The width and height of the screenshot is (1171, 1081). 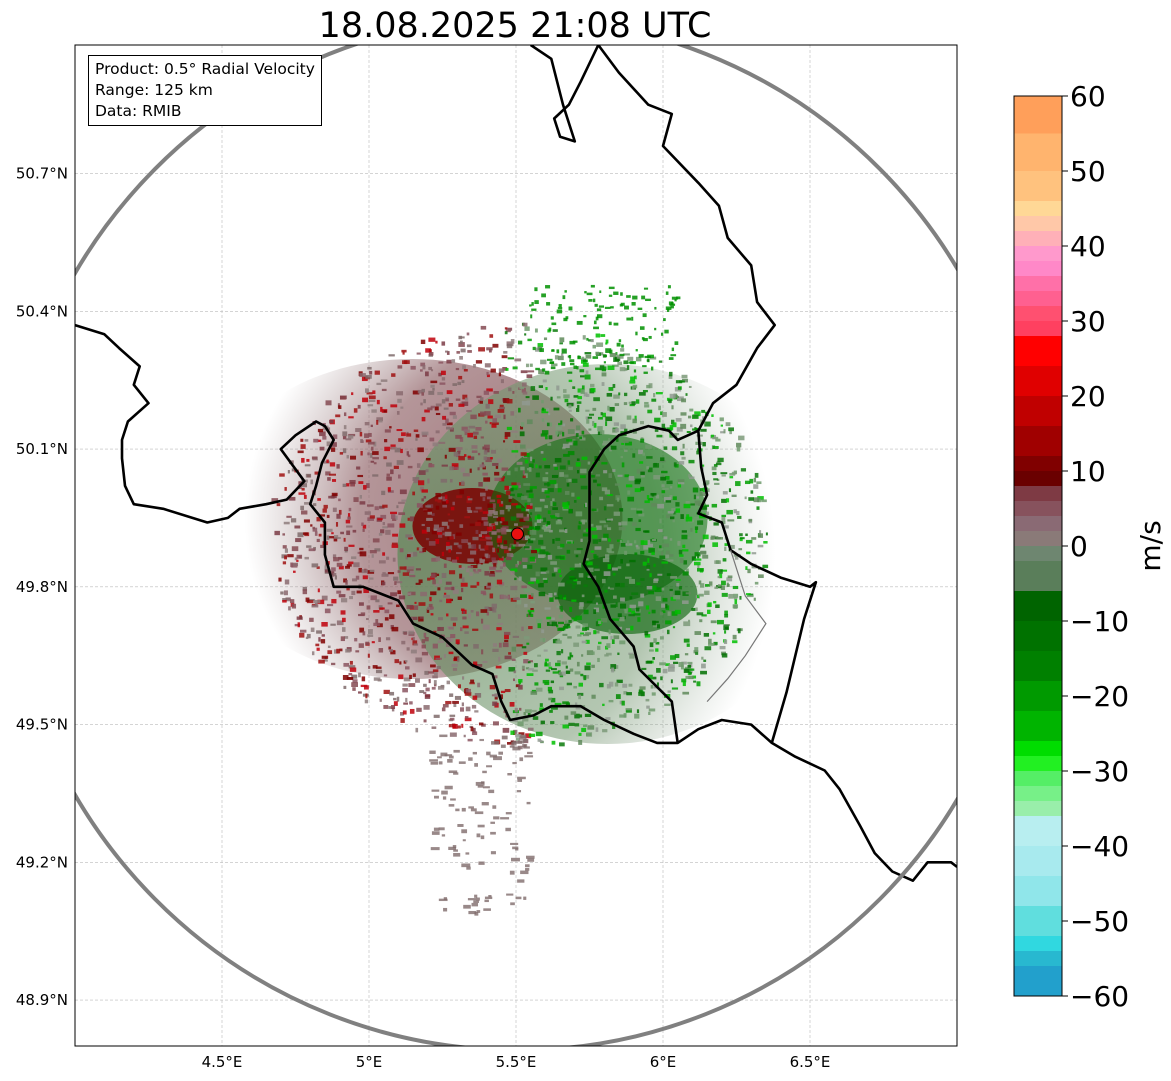 What do you see at coordinates (154, 90) in the screenshot?
I see `info-range: Range: 125 km` at bounding box center [154, 90].